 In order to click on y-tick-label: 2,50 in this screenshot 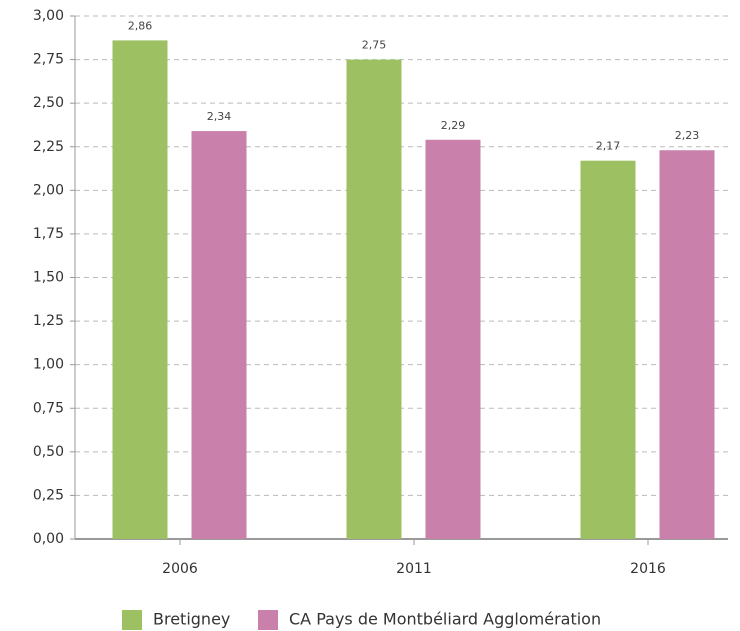, I will do `click(48, 103)`.